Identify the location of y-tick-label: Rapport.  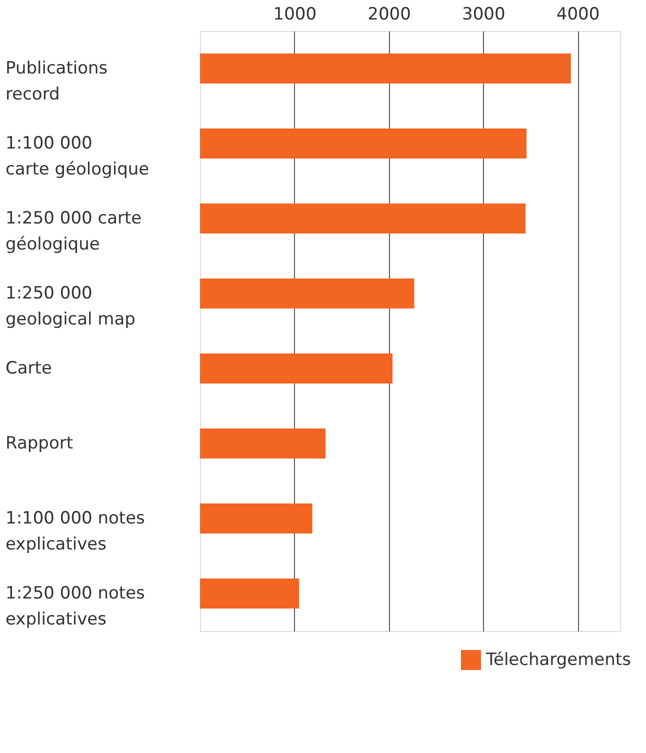
(40, 444).